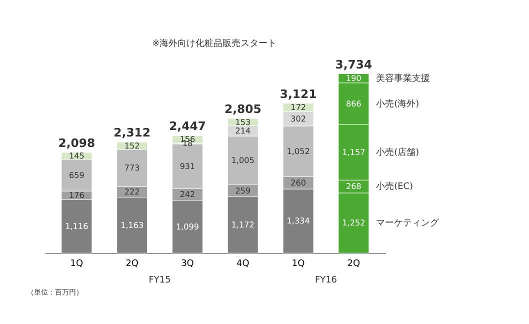  What do you see at coordinates (243, 122) in the screenshot?
I see `data-label: 153` at bounding box center [243, 122].